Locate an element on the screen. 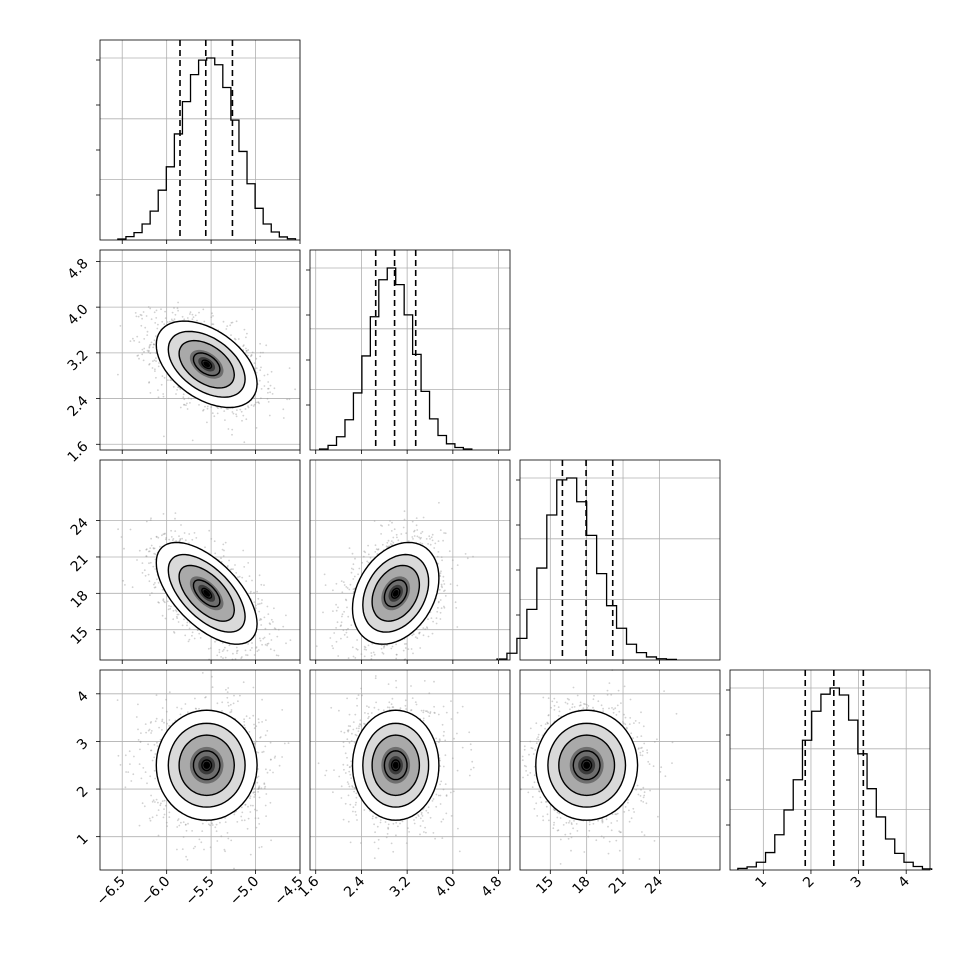 The width and height of the screenshot is (970, 970). y-tick-label: 18 is located at coordinates (80, 600).